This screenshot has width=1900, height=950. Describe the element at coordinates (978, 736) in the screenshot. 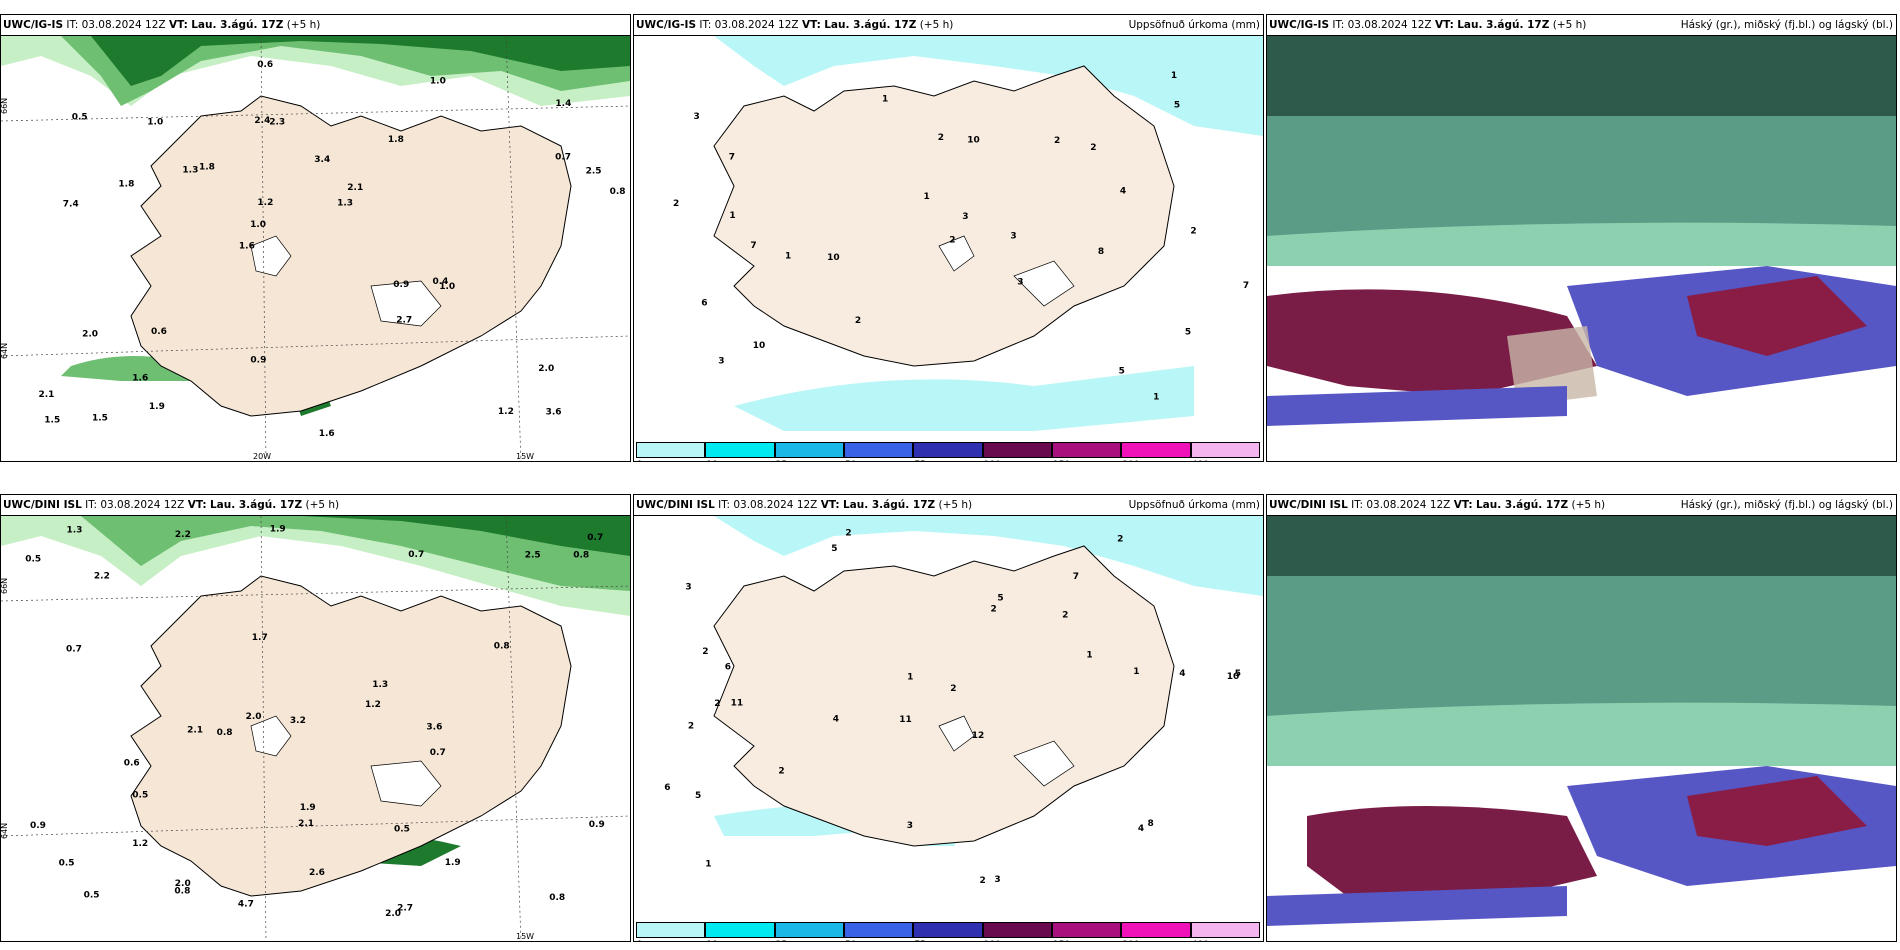

I see `value-label: 12` at that location.